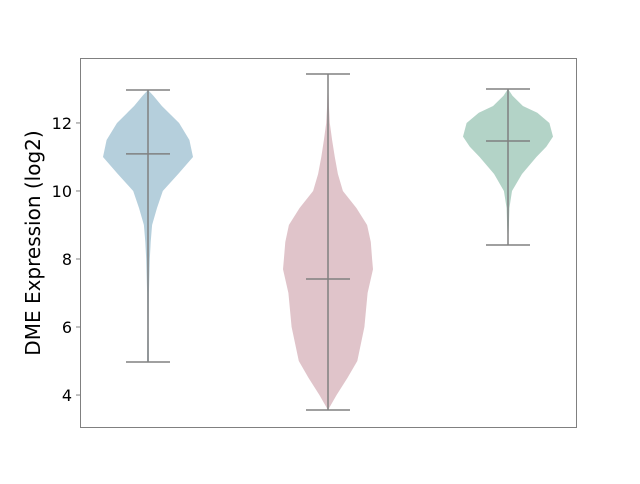 The height and width of the screenshot is (484, 640). What do you see at coordinates (67, 395) in the screenshot?
I see `y-tick-label: 4` at bounding box center [67, 395].